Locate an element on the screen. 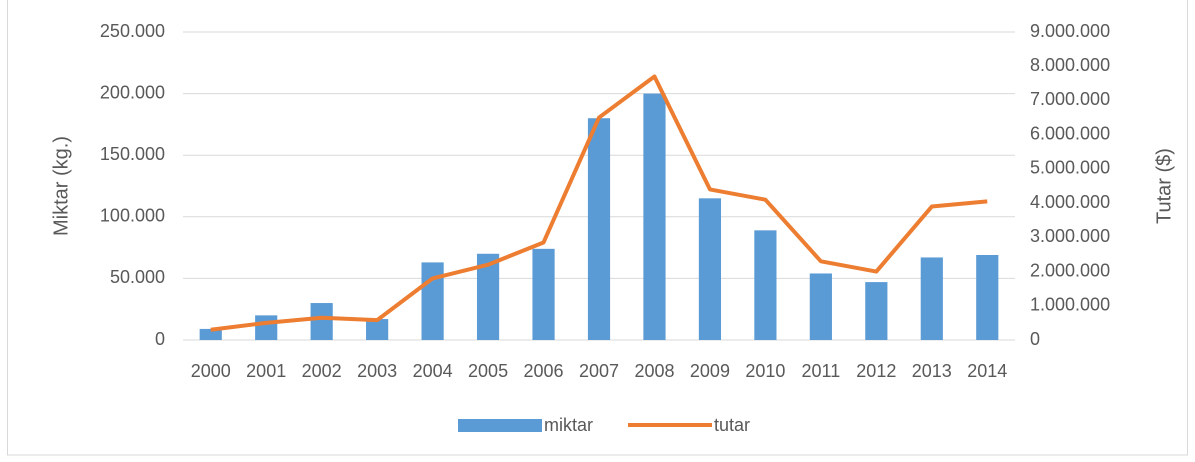 This screenshot has width=1195, height=462. legend-label: miktar is located at coordinates (568, 425).